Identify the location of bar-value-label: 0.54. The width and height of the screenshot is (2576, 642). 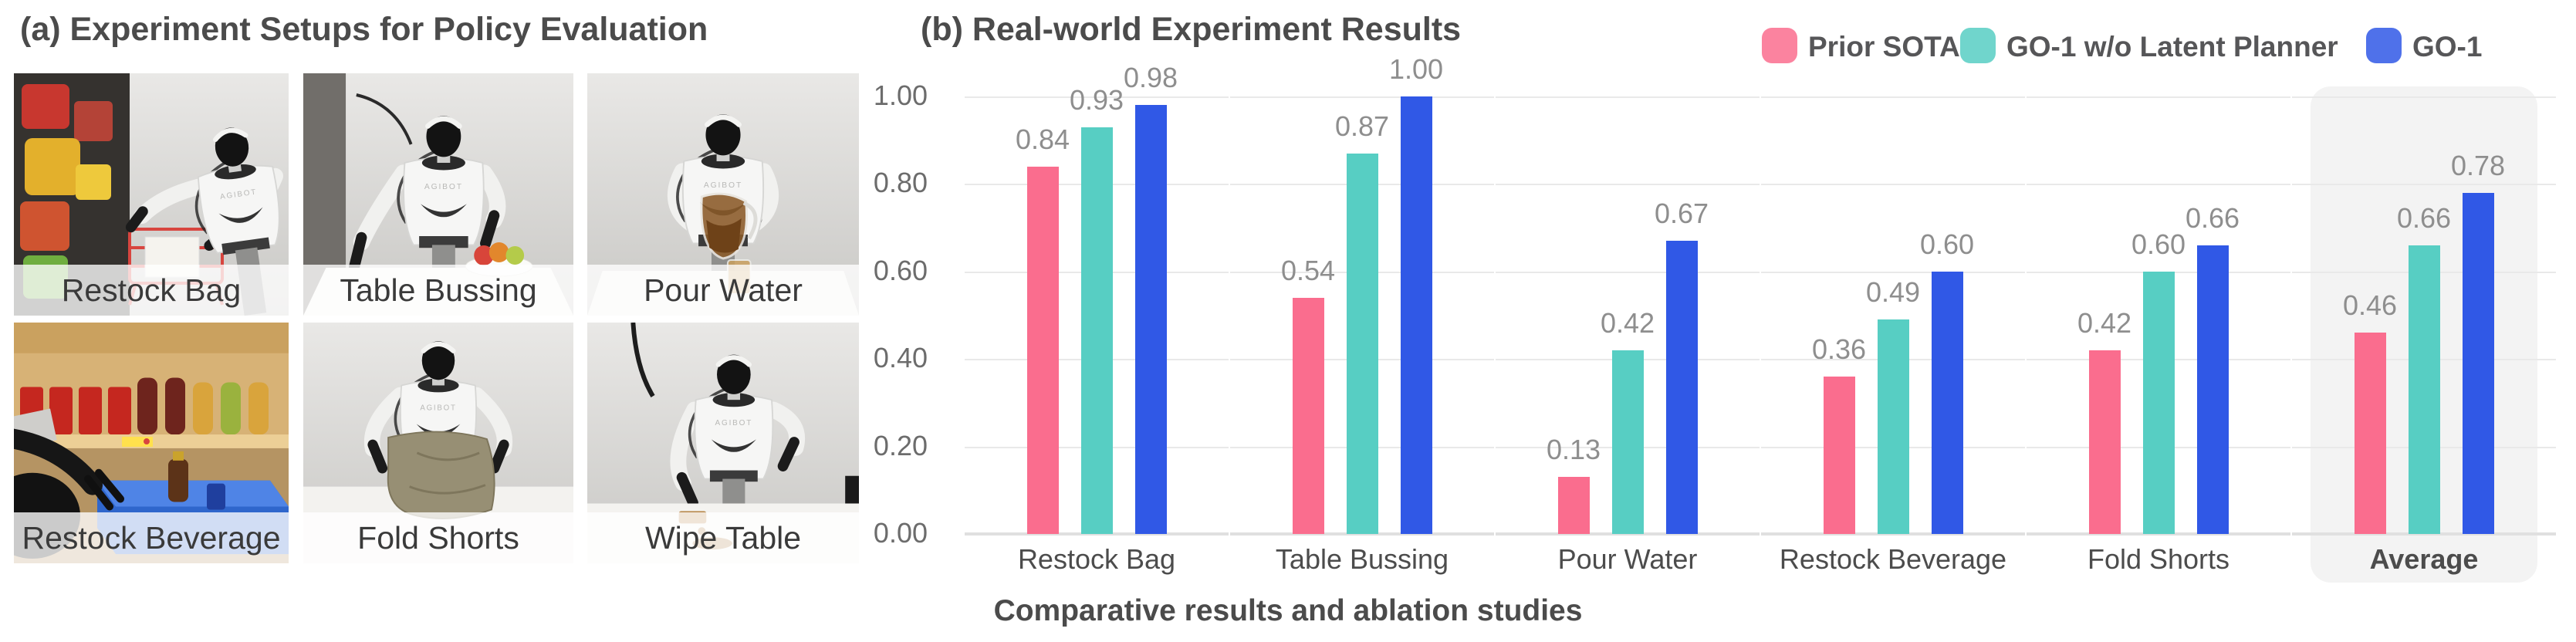
(1308, 270).